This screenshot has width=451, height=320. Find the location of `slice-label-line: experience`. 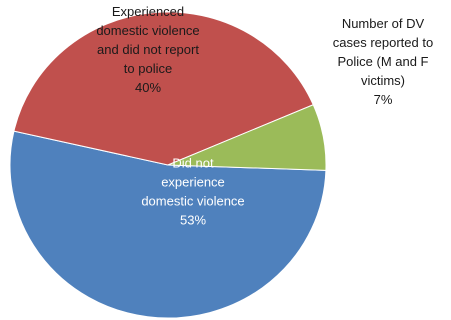

slice-label-line: experience is located at coordinates (193, 182).